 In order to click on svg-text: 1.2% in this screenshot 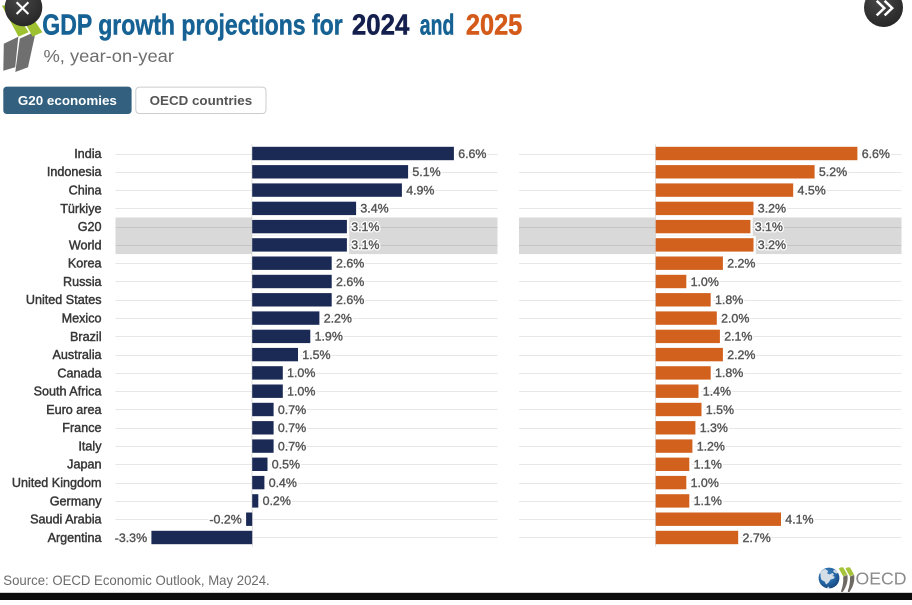, I will do `click(711, 446)`.